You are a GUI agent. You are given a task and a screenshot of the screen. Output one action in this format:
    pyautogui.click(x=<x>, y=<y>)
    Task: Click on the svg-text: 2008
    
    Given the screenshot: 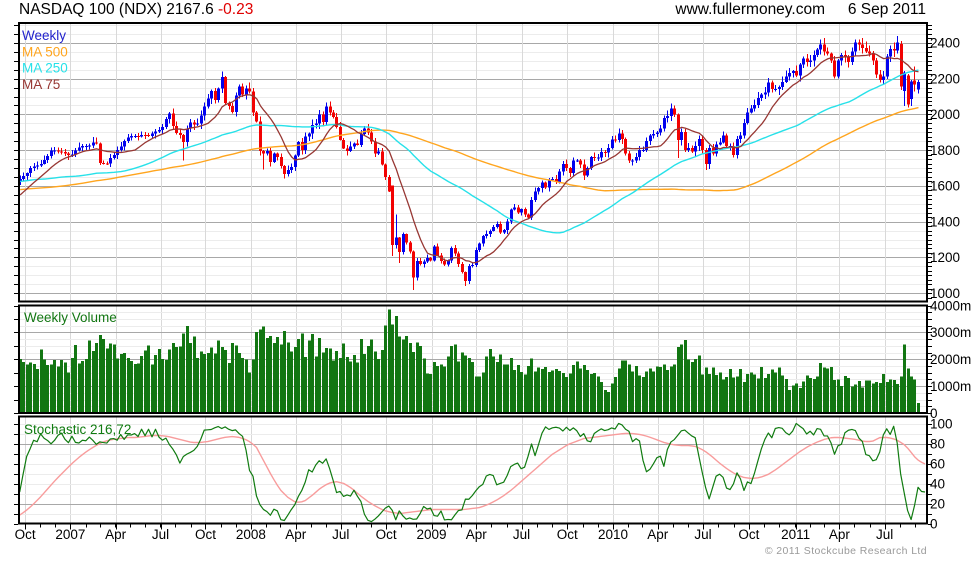 What is the action you would take?
    pyautogui.click(x=251, y=534)
    